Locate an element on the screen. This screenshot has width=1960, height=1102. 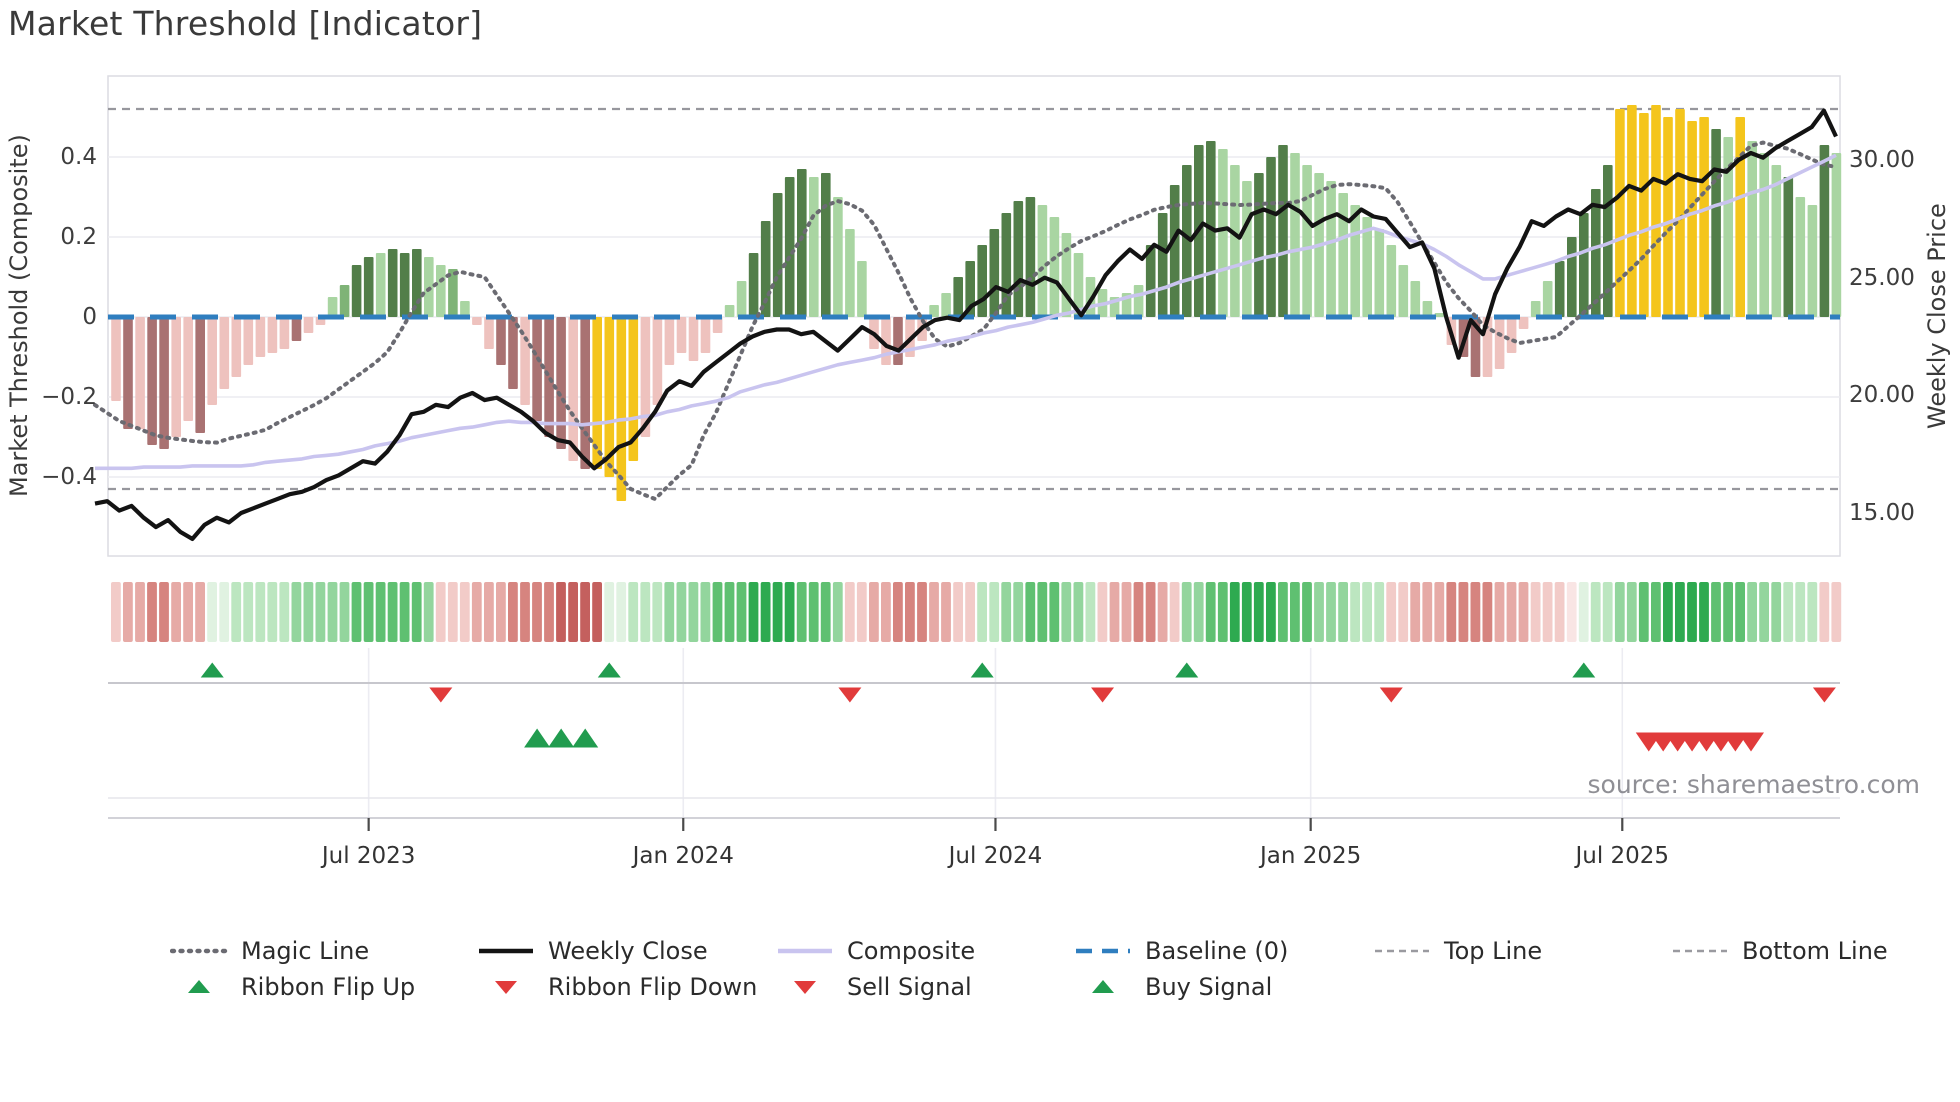
x-tick-label: Jul 2024 is located at coordinates (995, 856).